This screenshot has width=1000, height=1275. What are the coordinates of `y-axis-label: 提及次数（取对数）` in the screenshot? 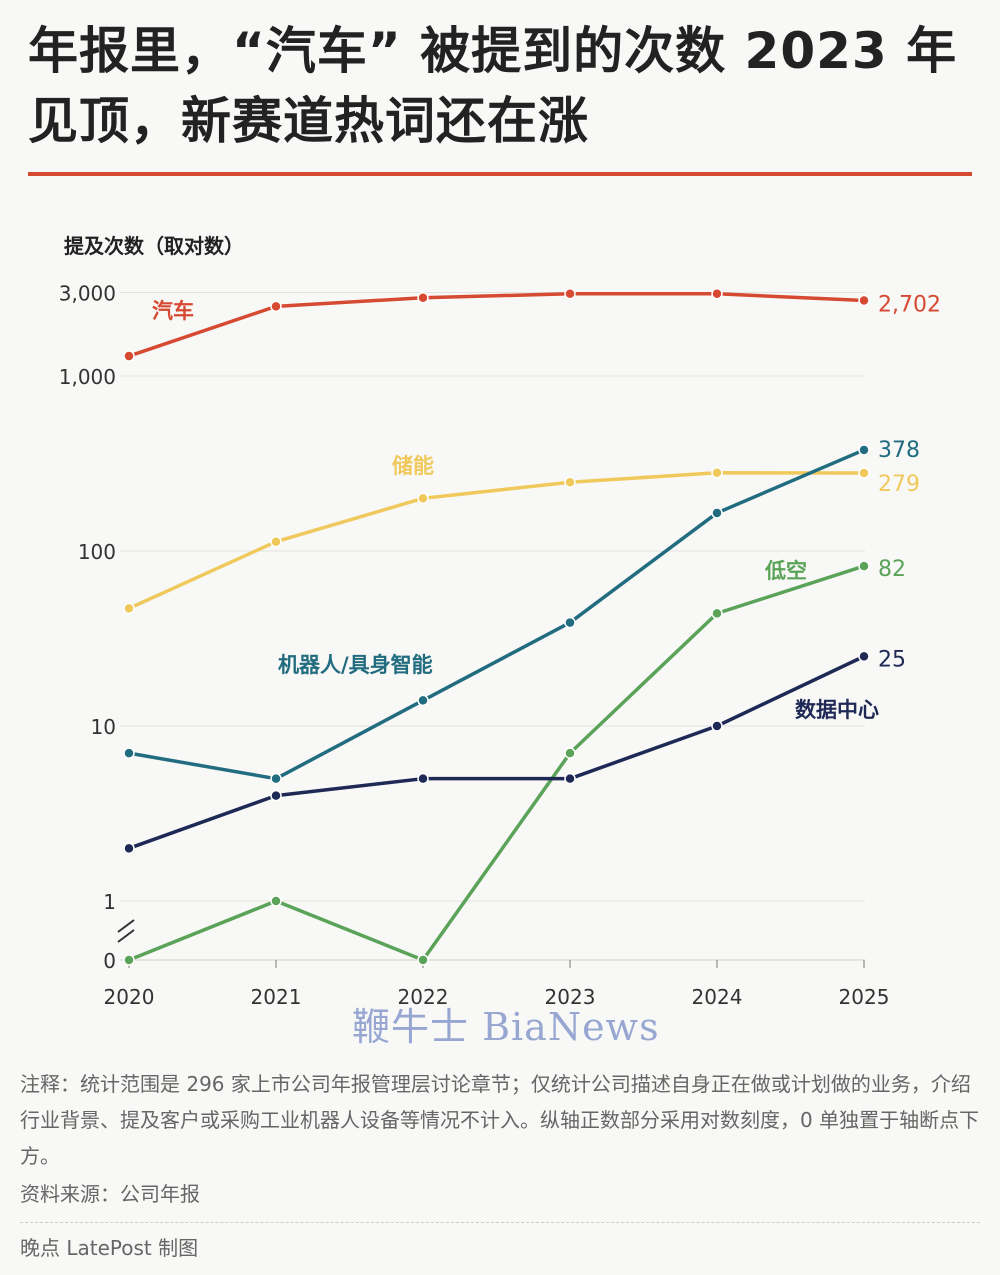 It's located at (154, 246).